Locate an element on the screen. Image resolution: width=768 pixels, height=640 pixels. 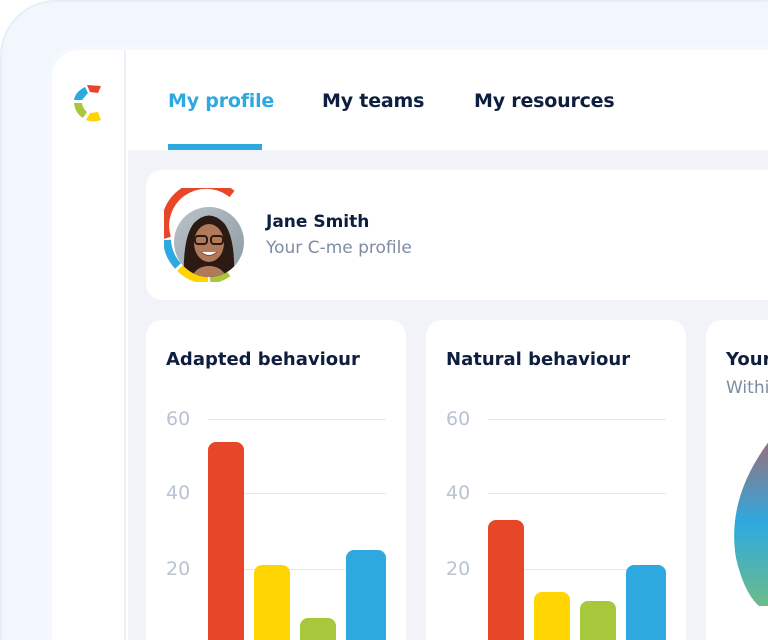
tab-my-teams: My teams is located at coordinates (373, 101).